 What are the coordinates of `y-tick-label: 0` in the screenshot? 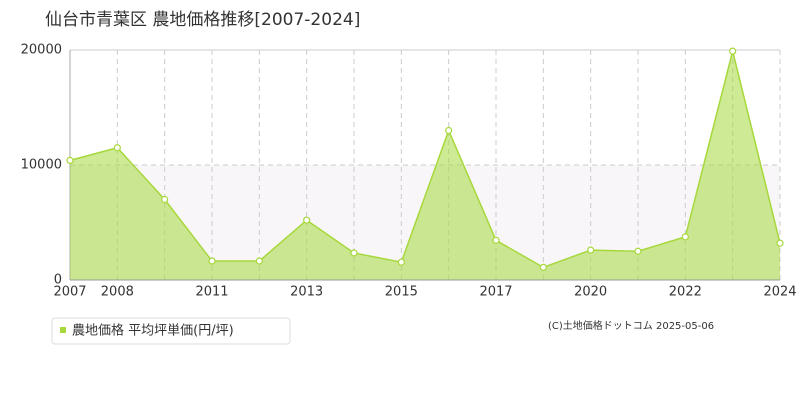 It's located at (58, 280).